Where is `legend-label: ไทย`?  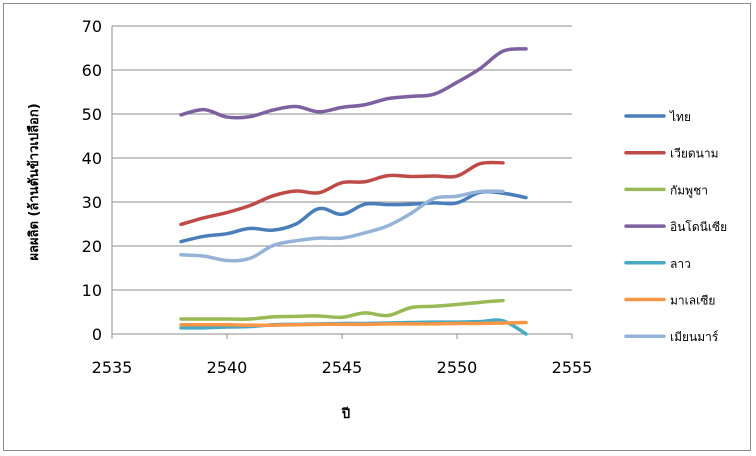 legend-label: ไทย is located at coordinates (680, 117).